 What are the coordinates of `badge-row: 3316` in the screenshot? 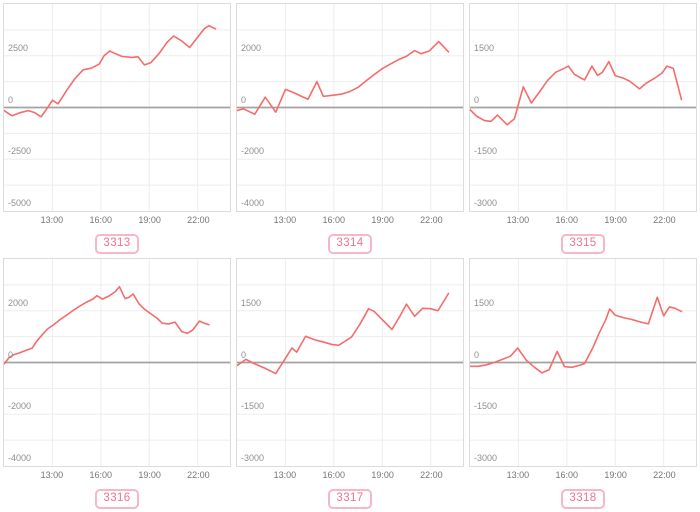 It's located at (117, 498).